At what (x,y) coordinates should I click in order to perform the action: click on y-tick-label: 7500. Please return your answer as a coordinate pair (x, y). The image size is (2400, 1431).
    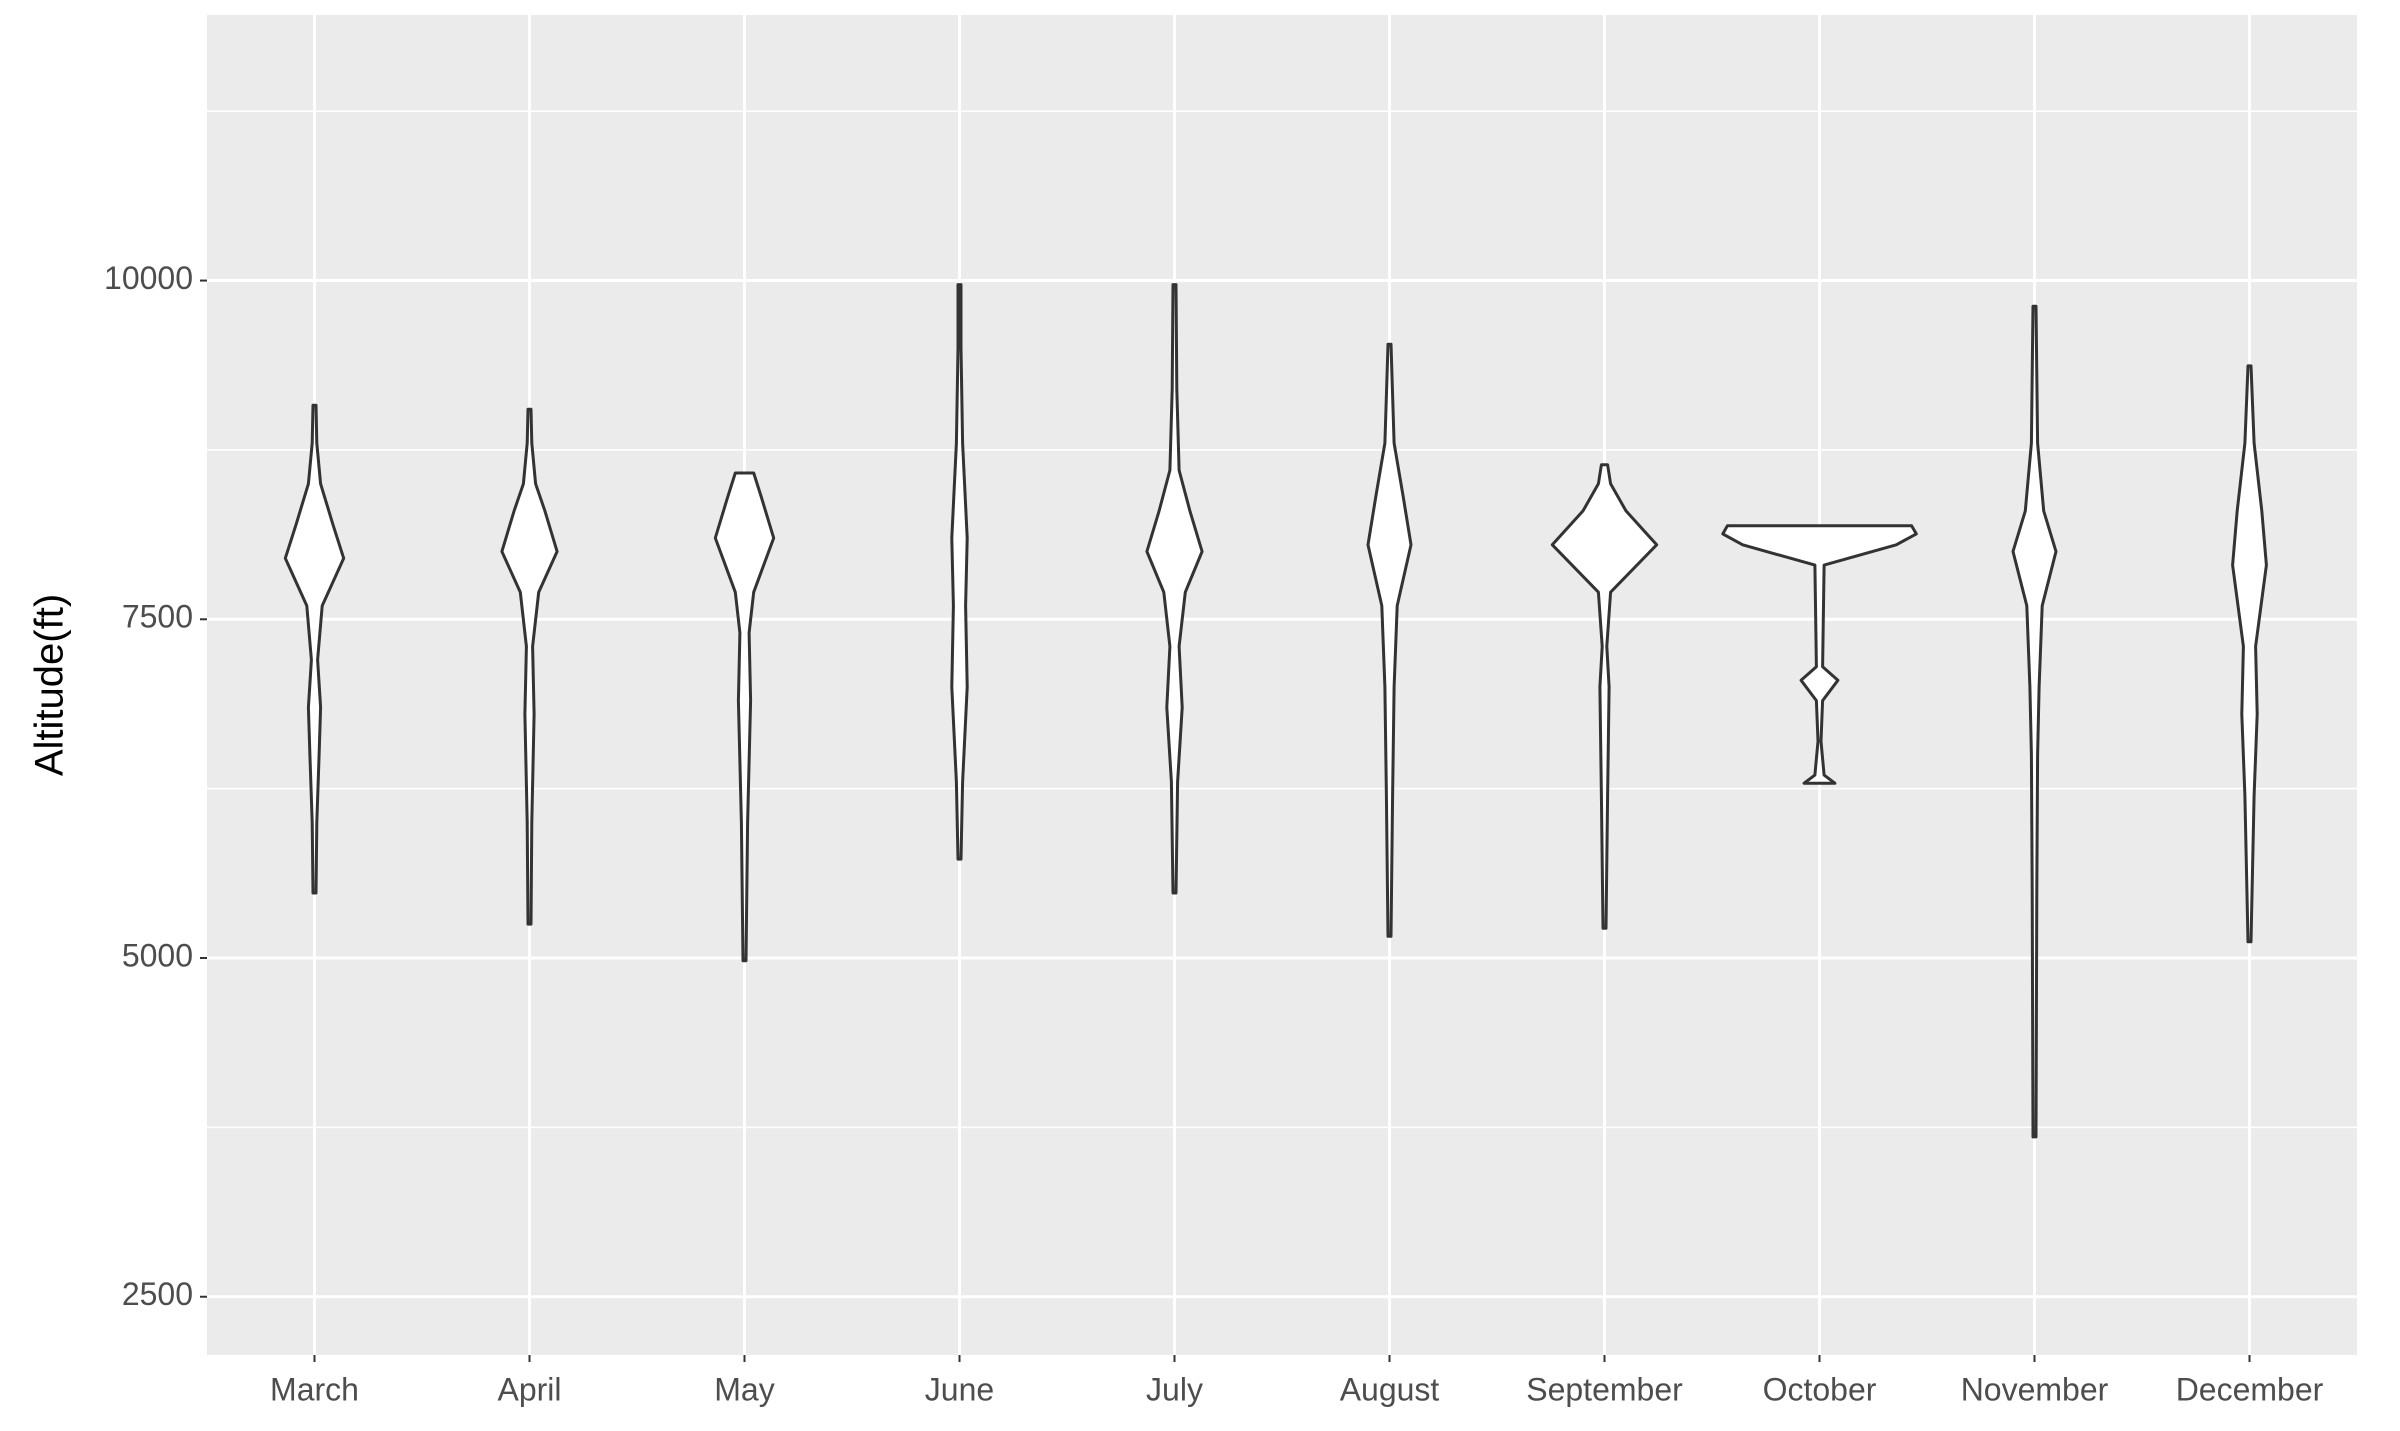
    Looking at the image, I should click on (157, 617).